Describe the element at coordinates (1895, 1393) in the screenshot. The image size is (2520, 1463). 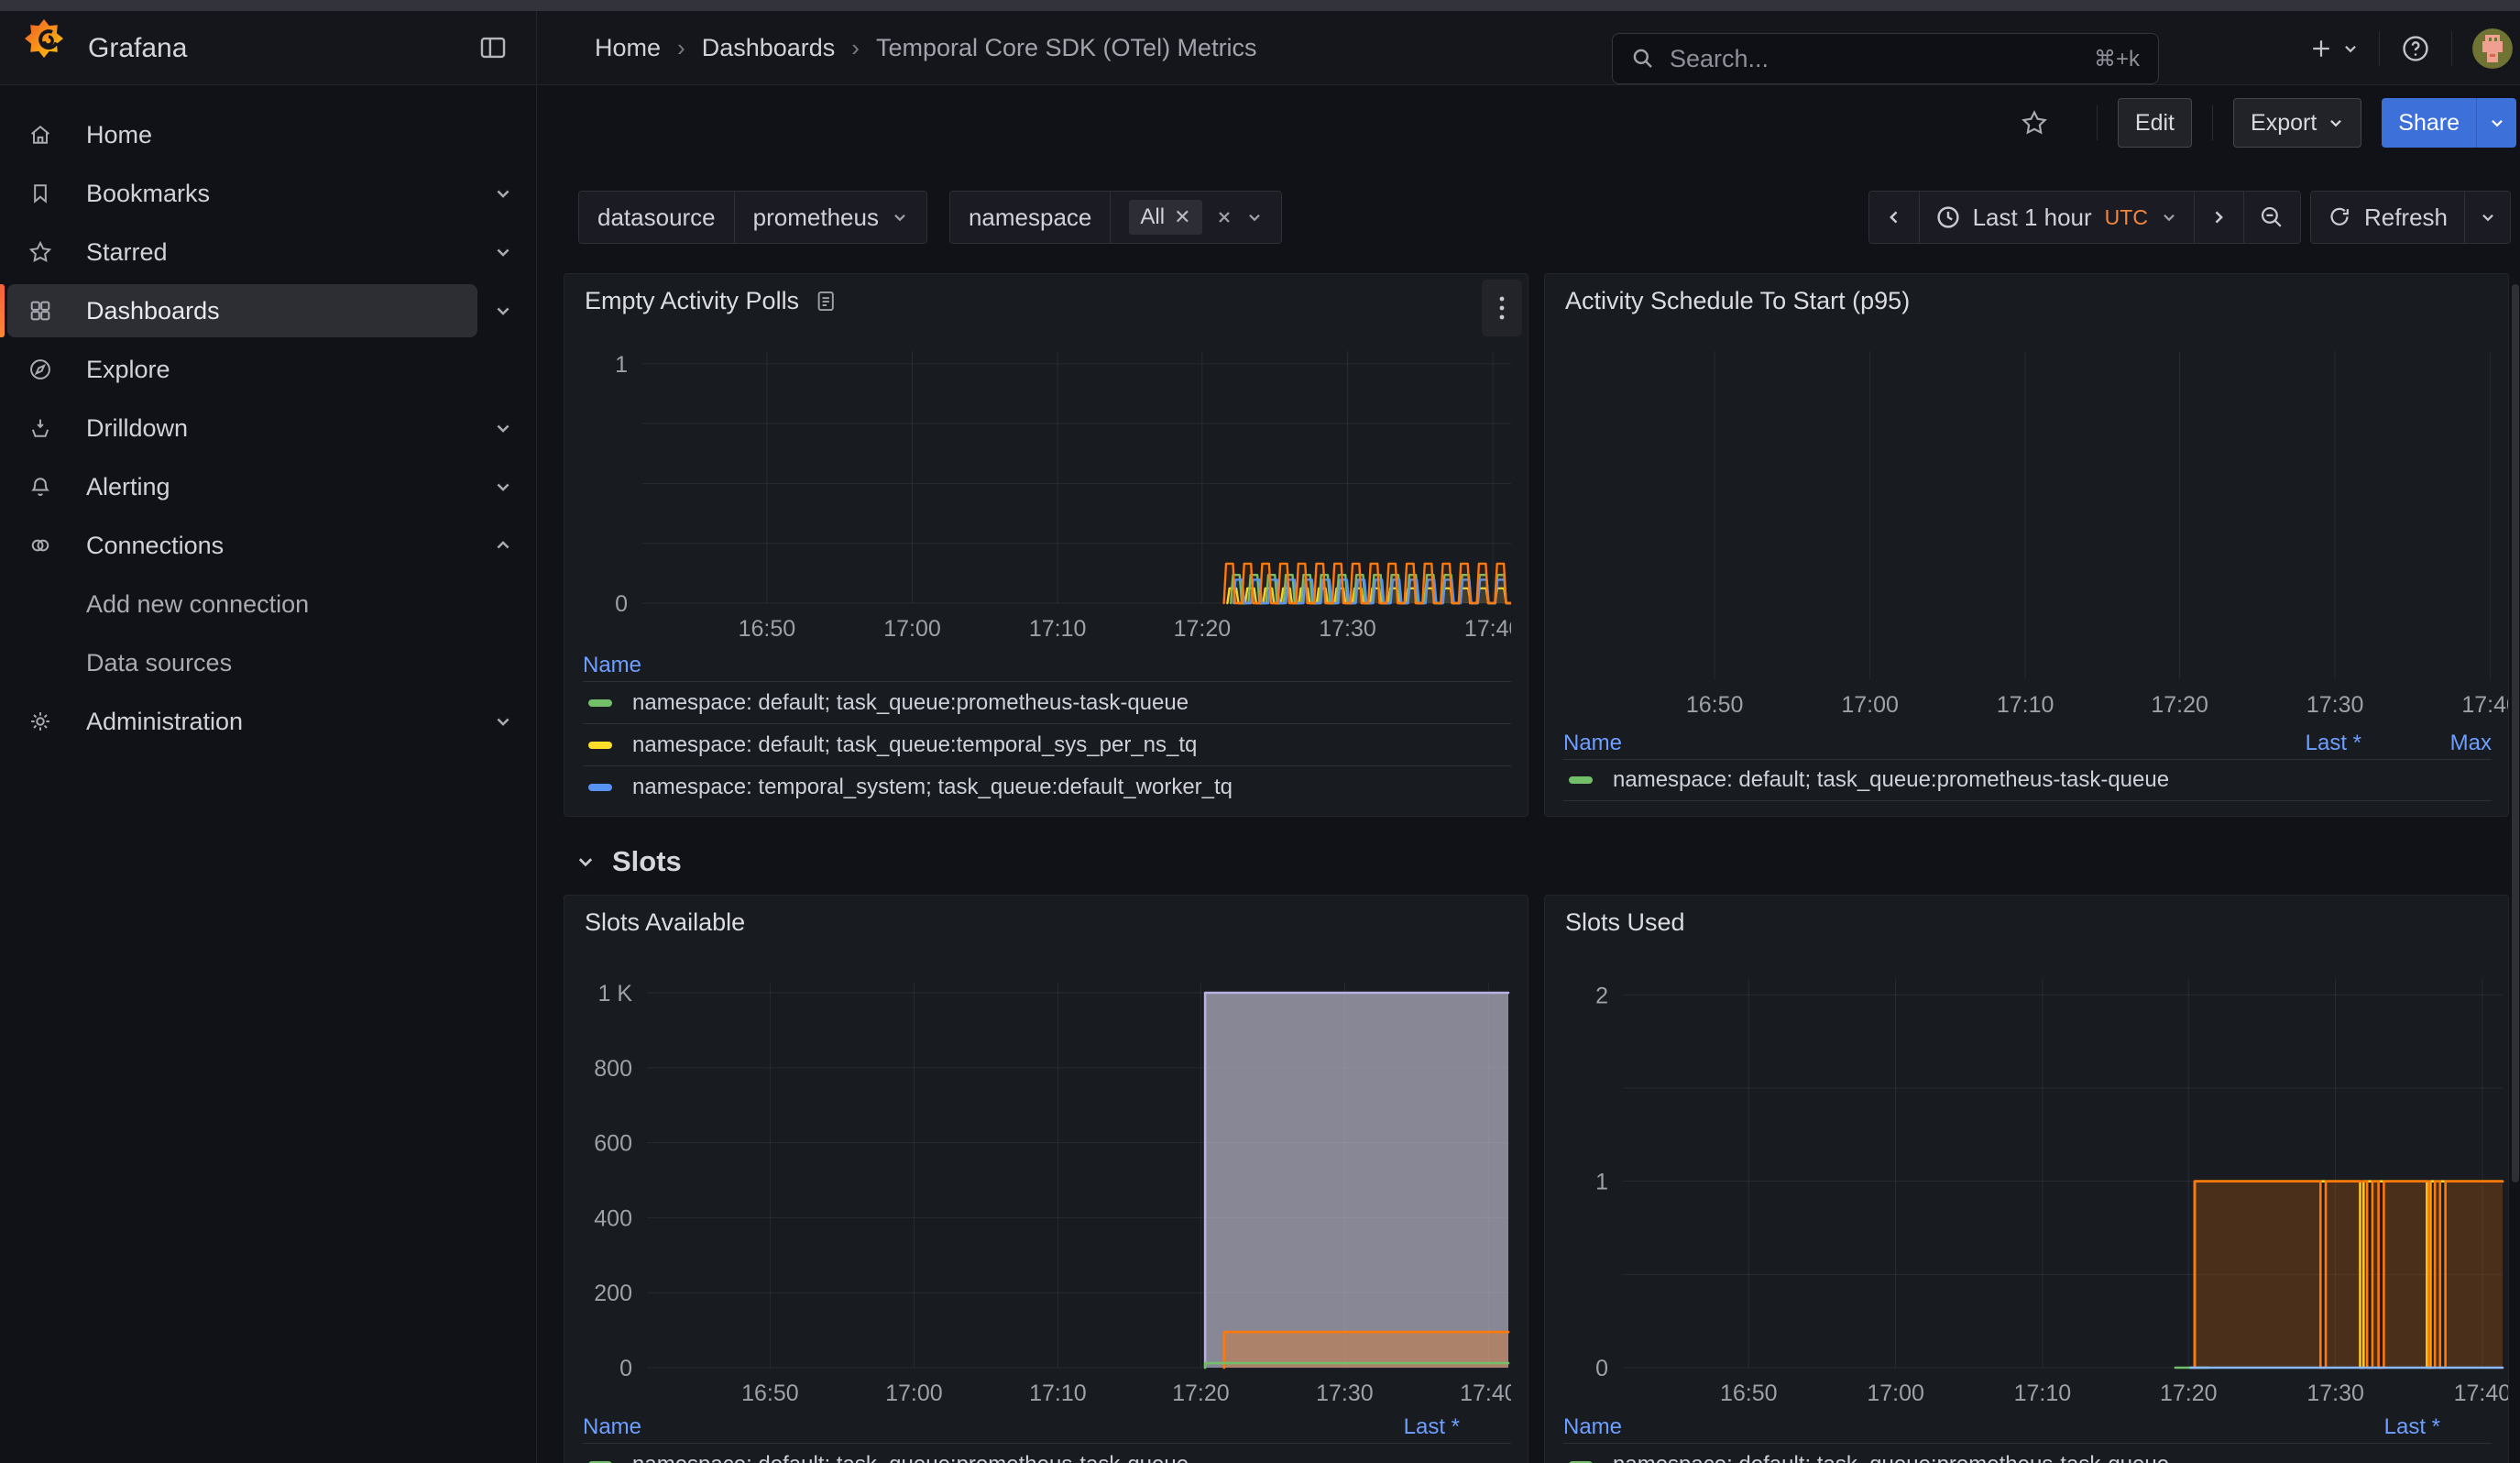
I see `x-axis-tick-label: 17:00` at that location.